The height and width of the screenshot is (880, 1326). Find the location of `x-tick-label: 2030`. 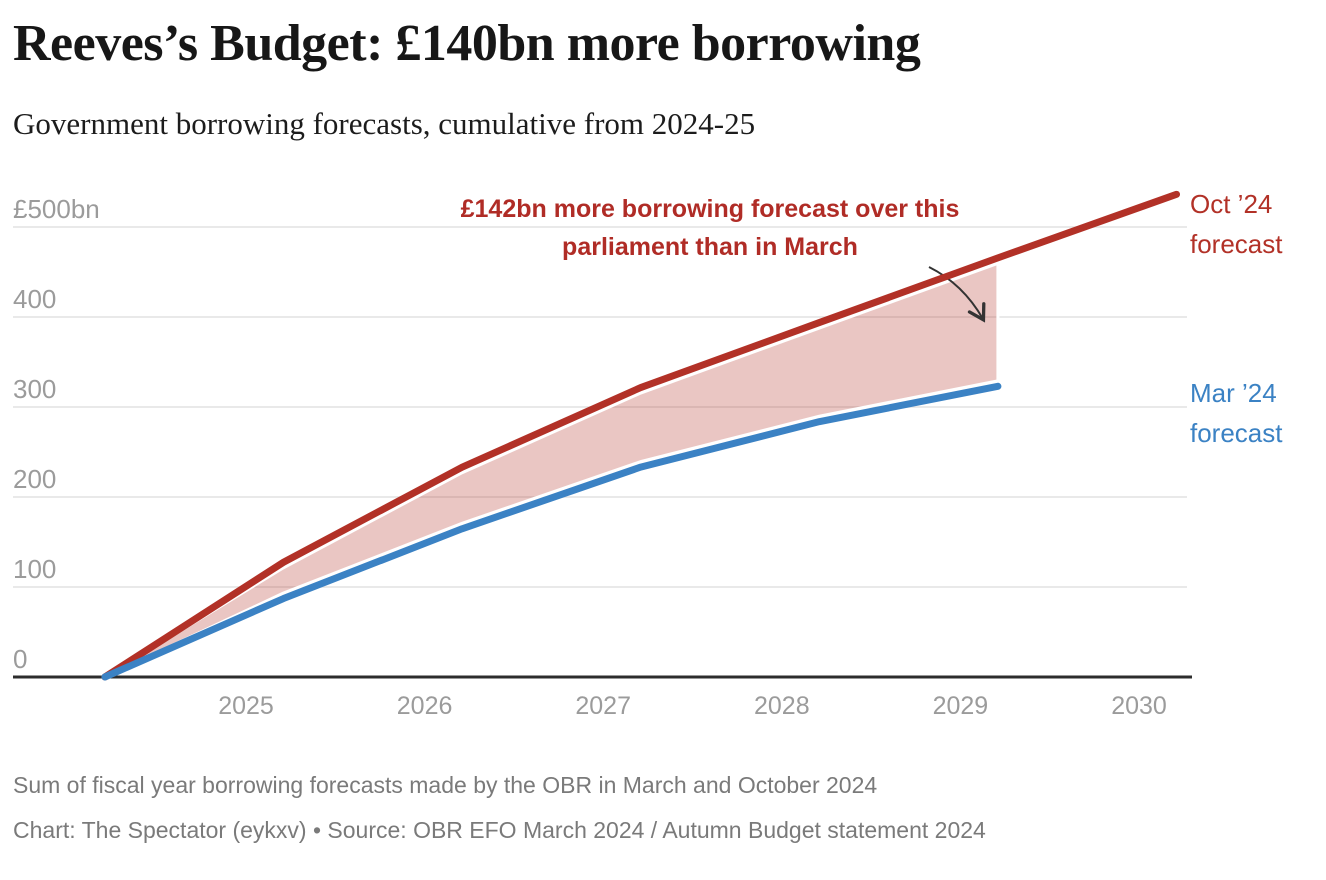

x-tick-label: 2030 is located at coordinates (1139, 706).